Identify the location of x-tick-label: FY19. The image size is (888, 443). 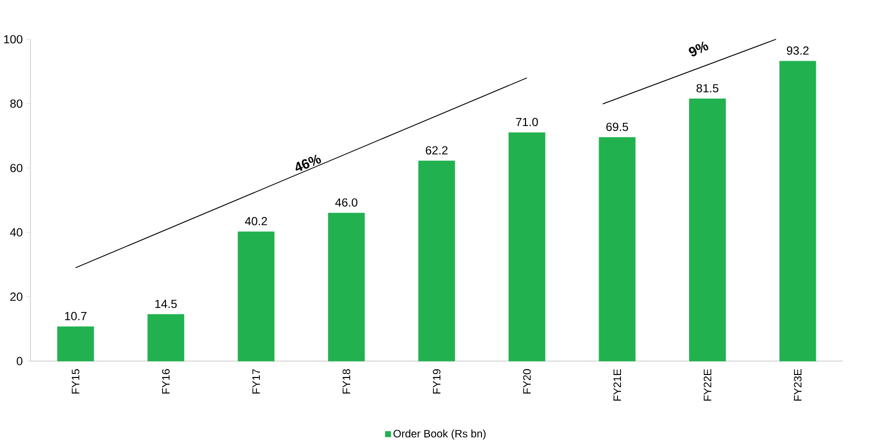
(436, 381).